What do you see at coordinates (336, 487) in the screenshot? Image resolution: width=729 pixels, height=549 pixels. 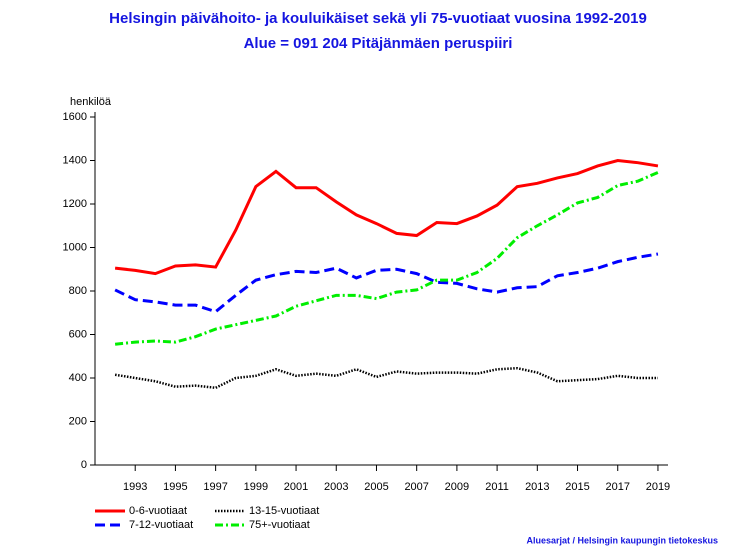 I see `x-tick-label: 2003` at bounding box center [336, 487].